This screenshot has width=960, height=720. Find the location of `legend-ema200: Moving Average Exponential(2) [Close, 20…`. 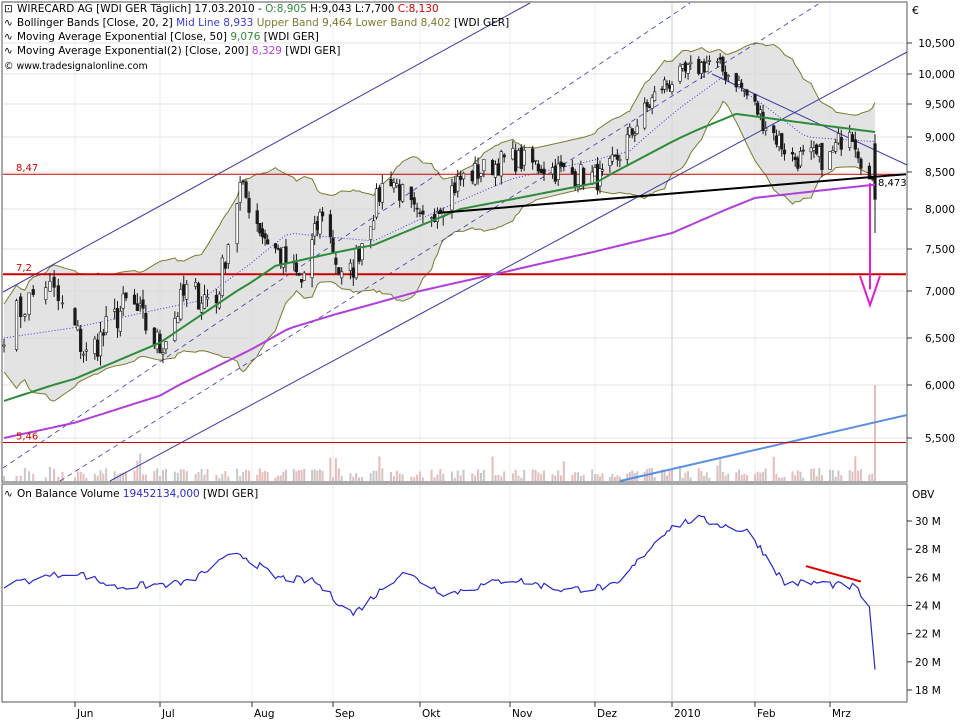

legend-ema200: Moving Average Exponential(2) [Close, 20… is located at coordinates (178, 51).